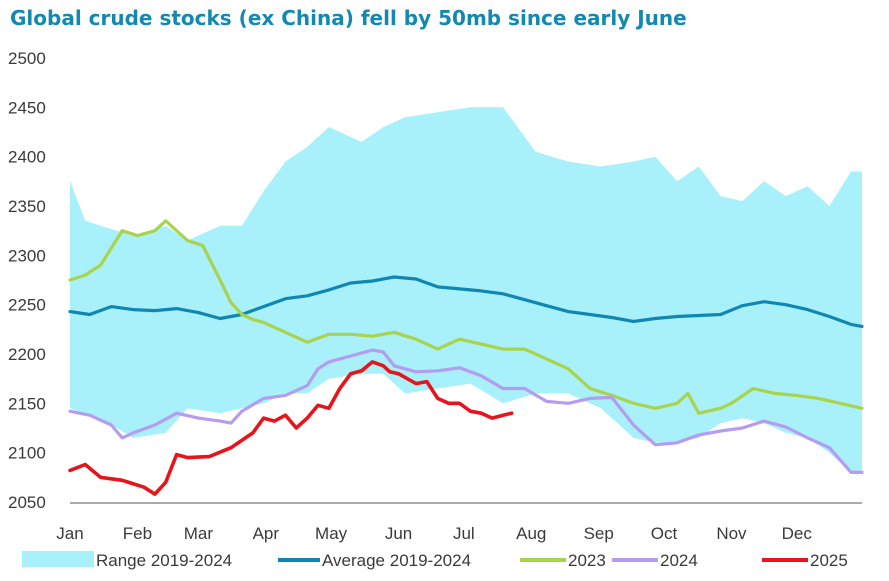 This screenshot has width=889, height=581. I want to click on y-tick-label: 2400, so click(27, 157).